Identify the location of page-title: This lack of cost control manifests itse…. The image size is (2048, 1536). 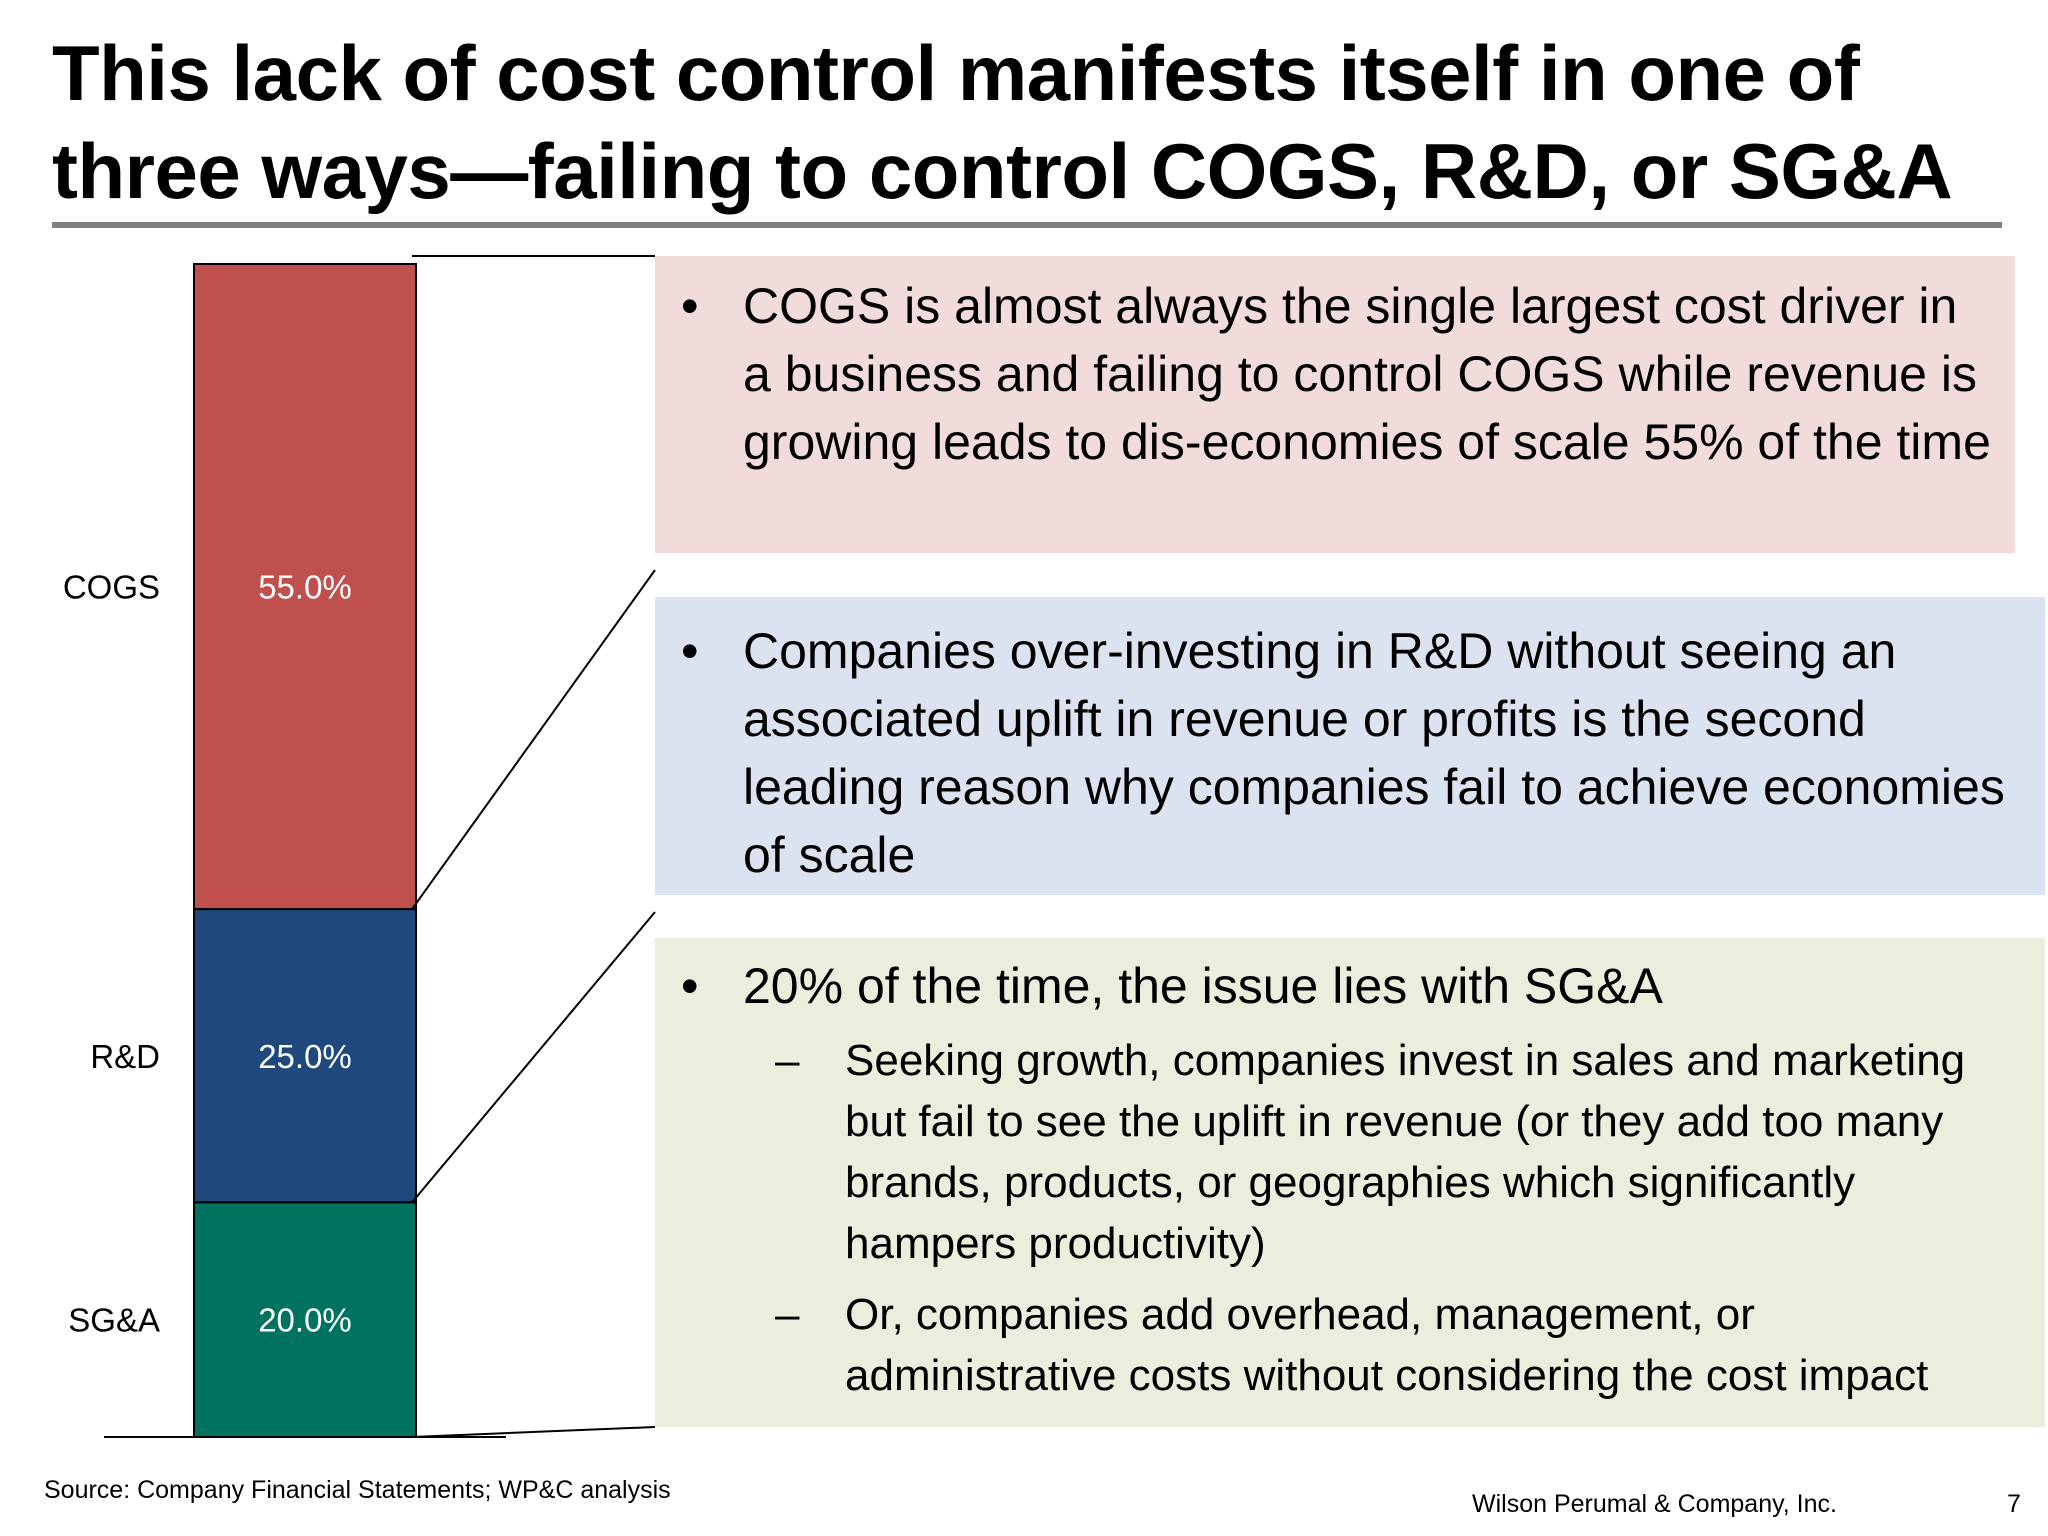
(1002, 122).